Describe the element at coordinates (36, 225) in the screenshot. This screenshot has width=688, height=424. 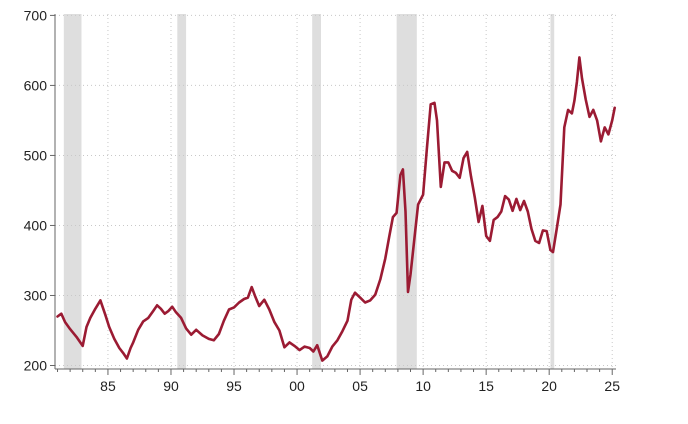
I see `y-tick-label: 400` at that location.